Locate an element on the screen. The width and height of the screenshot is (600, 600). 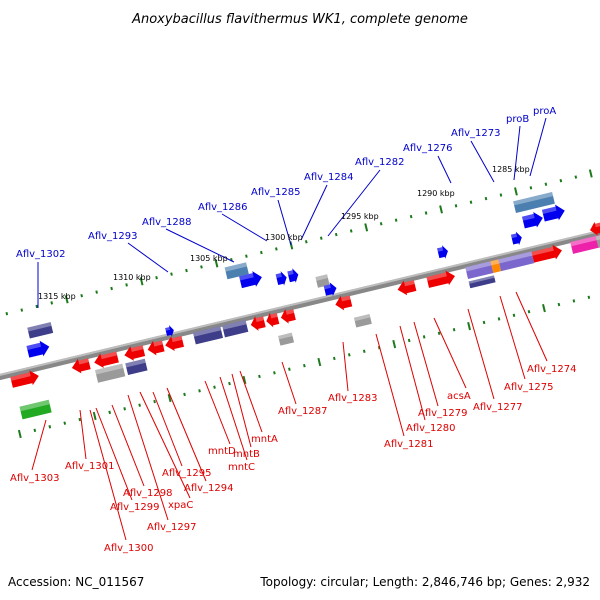
gene-label-top: Aflv_1273 is located at coordinates (476, 133).